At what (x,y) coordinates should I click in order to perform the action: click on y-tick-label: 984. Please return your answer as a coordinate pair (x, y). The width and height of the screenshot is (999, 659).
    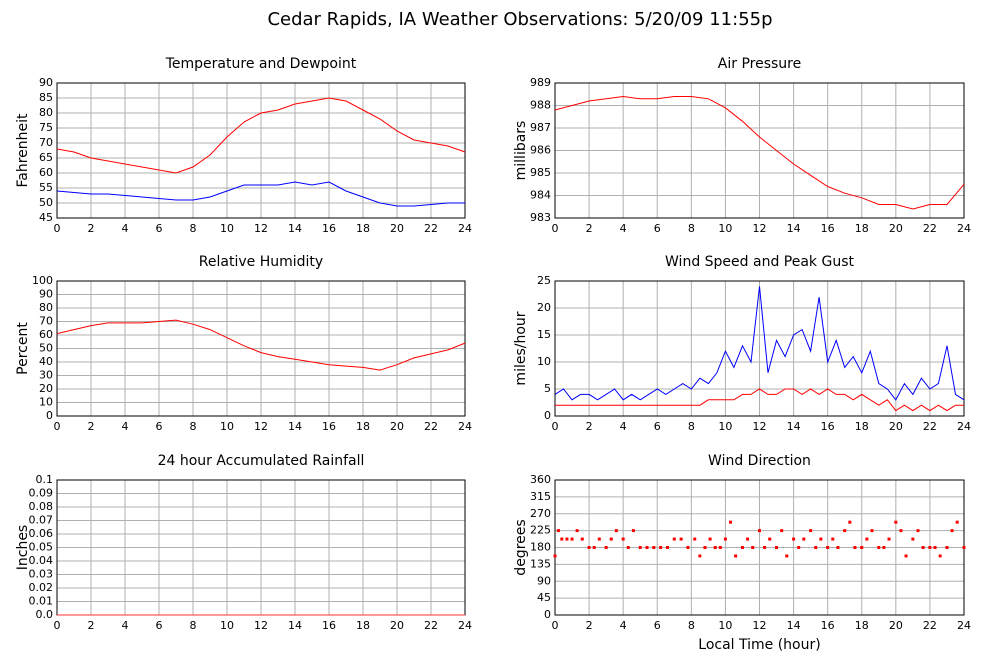
    Looking at the image, I should click on (540, 195).